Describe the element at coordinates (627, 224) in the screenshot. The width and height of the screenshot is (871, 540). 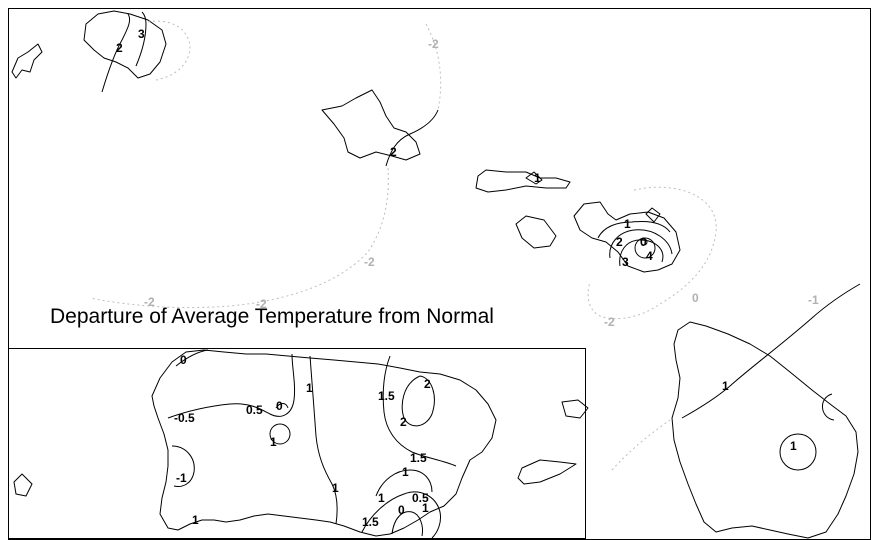
I see `label-maui-a: 1` at that location.